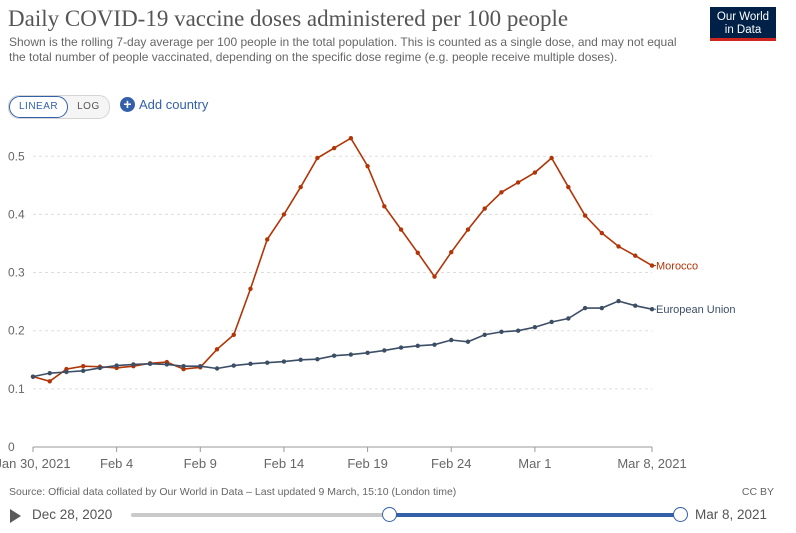  I want to click on timeline: Dec 28, 2020 Mar 8, 2021, so click(398, 516).